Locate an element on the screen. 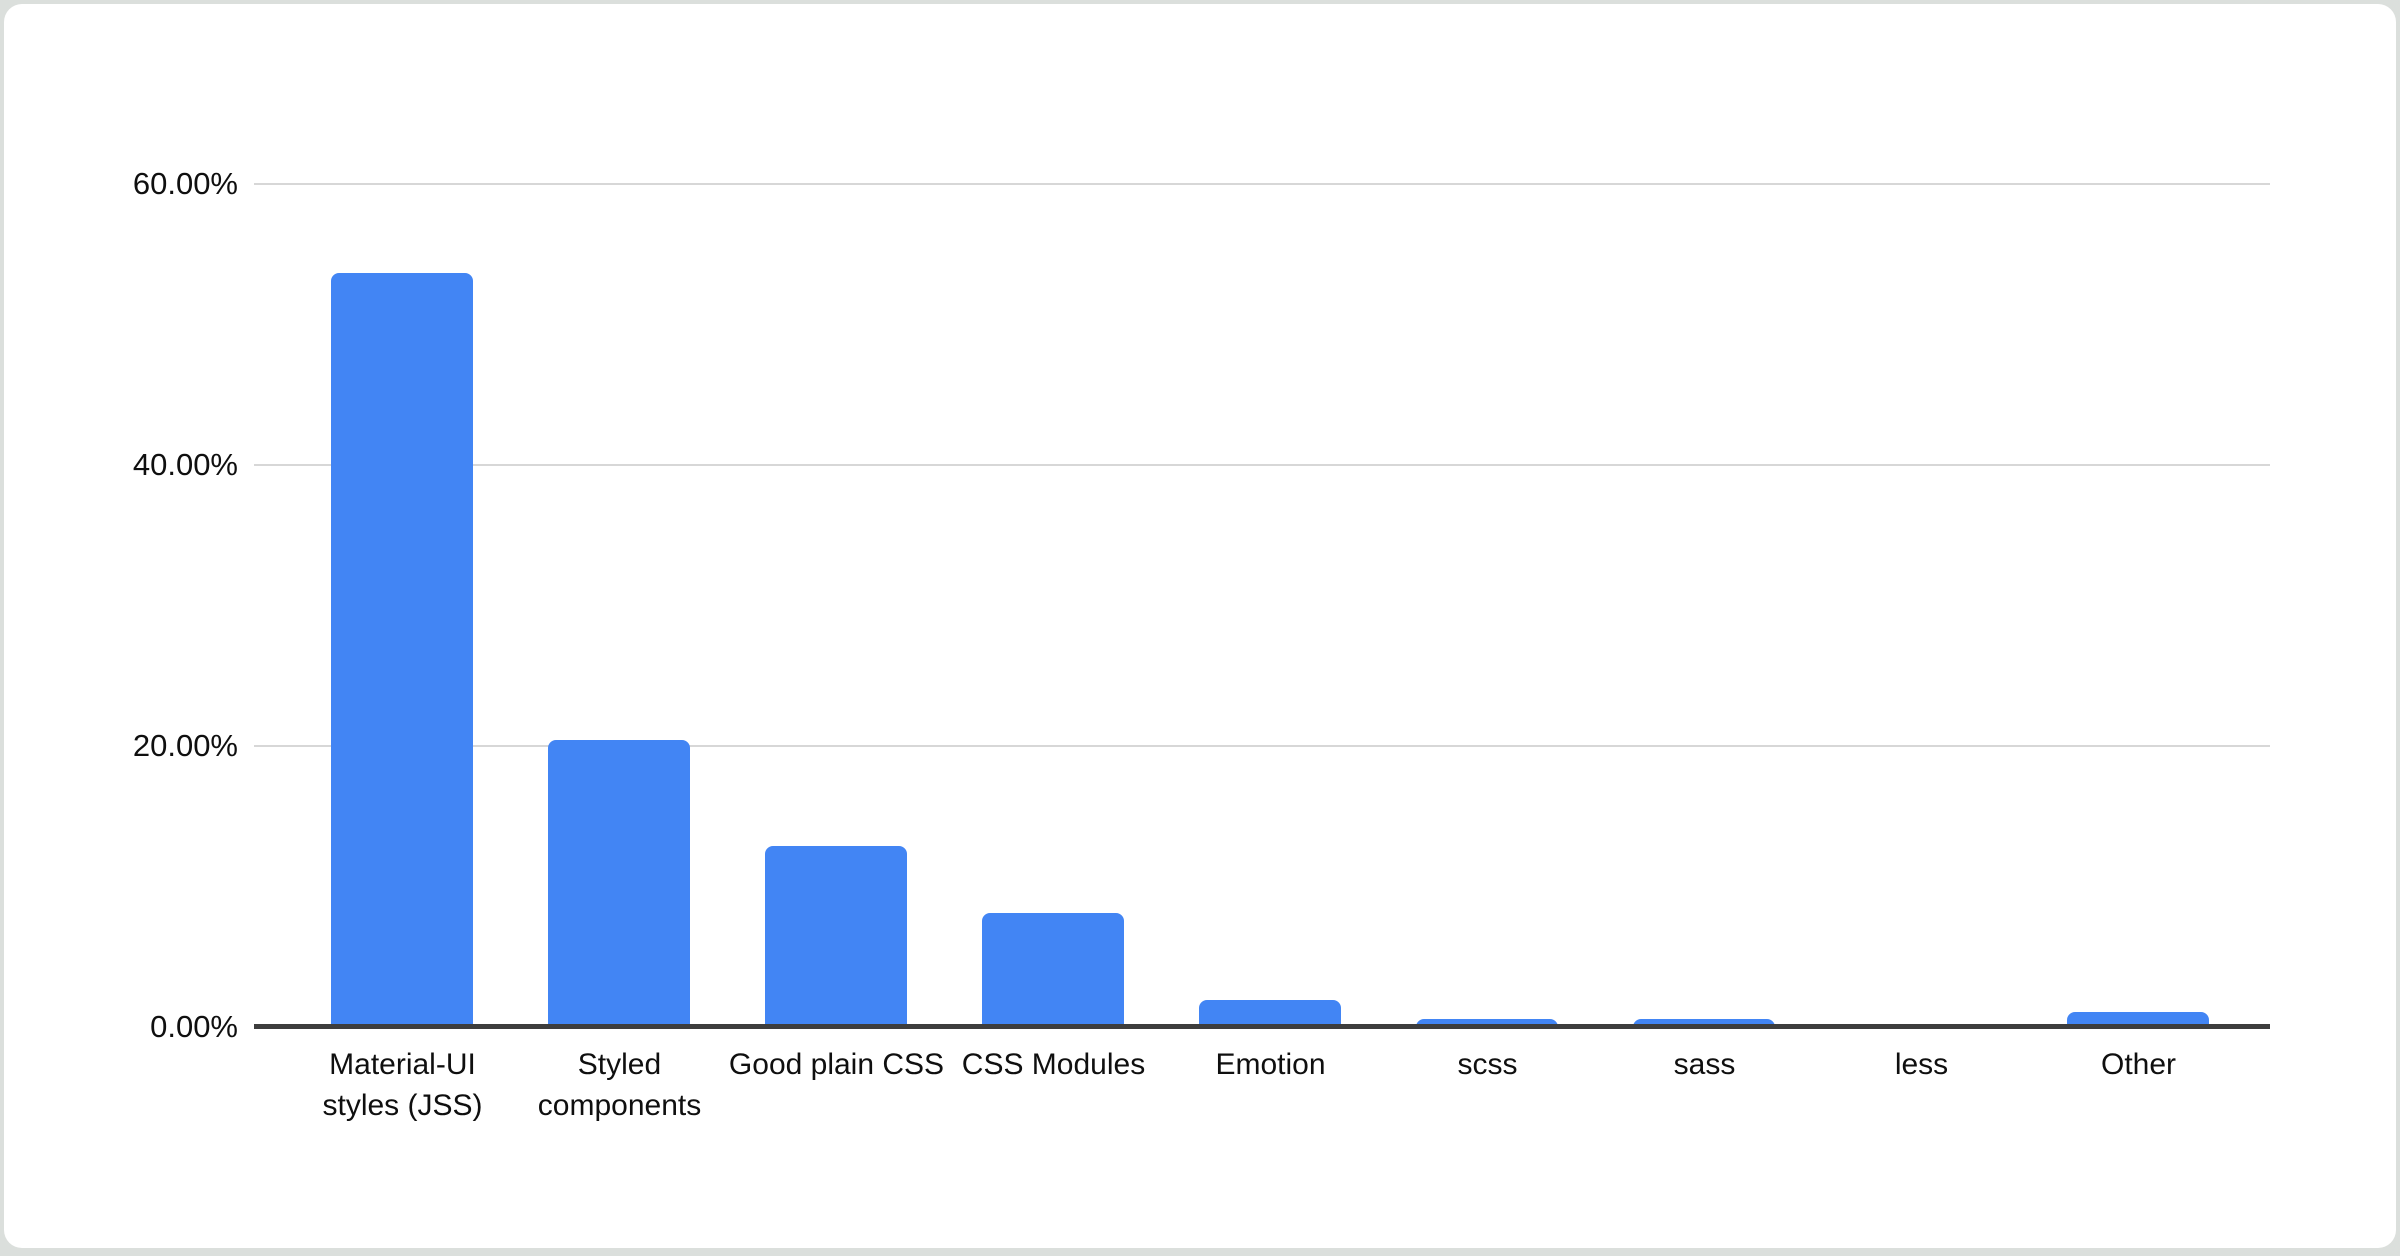 The image size is (2400, 1256). x-tick-label-other: Other is located at coordinates (2138, 1064).